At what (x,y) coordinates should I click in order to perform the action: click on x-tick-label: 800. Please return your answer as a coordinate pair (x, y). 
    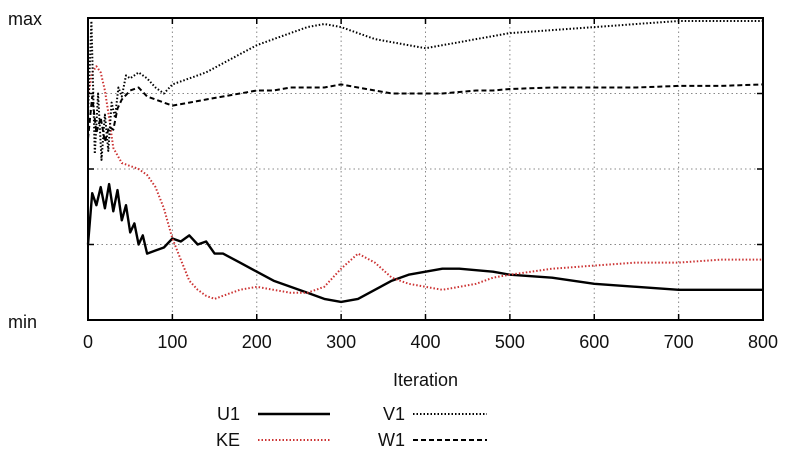
    Looking at the image, I should click on (763, 342).